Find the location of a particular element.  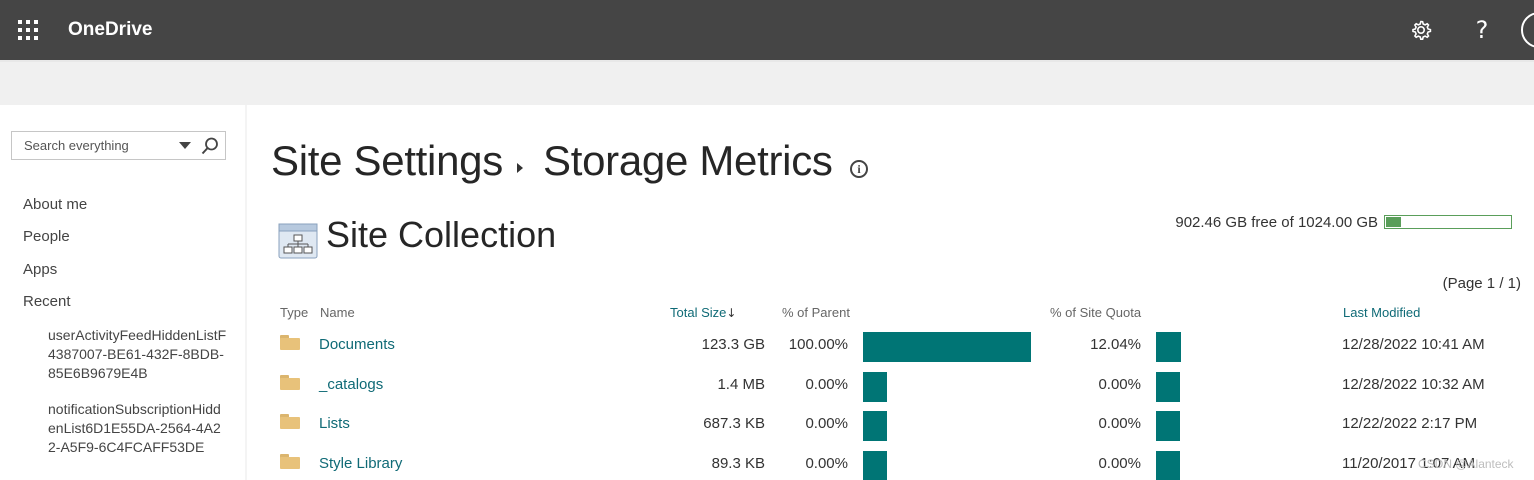

left-nav is located at coordinates (122, 292).